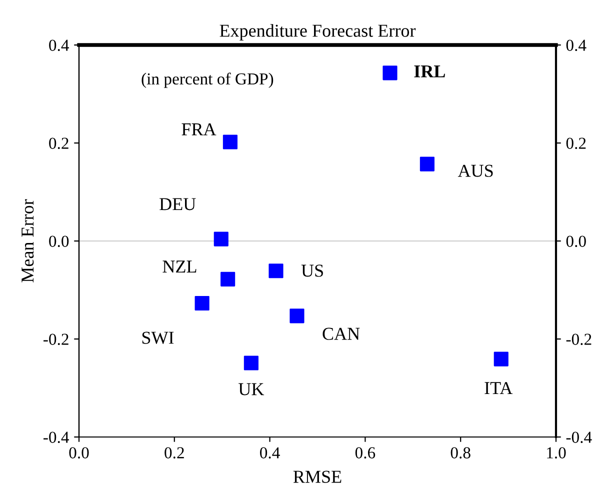 This screenshot has height=501, width=604. Describe the element at coordinates (57, 438) in the screenshot. I see `y-tick-label: -0.4` at that location.